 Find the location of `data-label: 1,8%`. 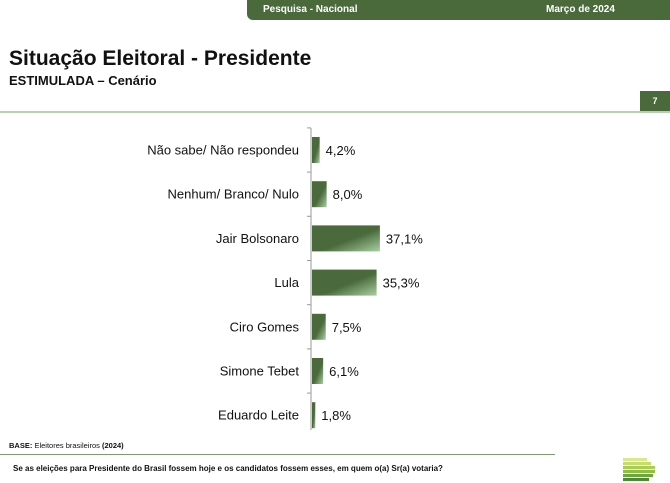

data-label: 1,8% is located at coordinates (336, 415).